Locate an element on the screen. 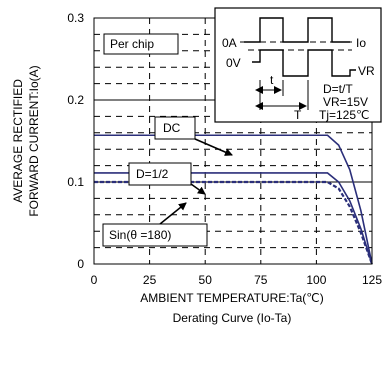 This screenshot has height=365, width=387. y-tick-labels: 0 0.1 0.2 0.3 is located at coordinates (75, 141).